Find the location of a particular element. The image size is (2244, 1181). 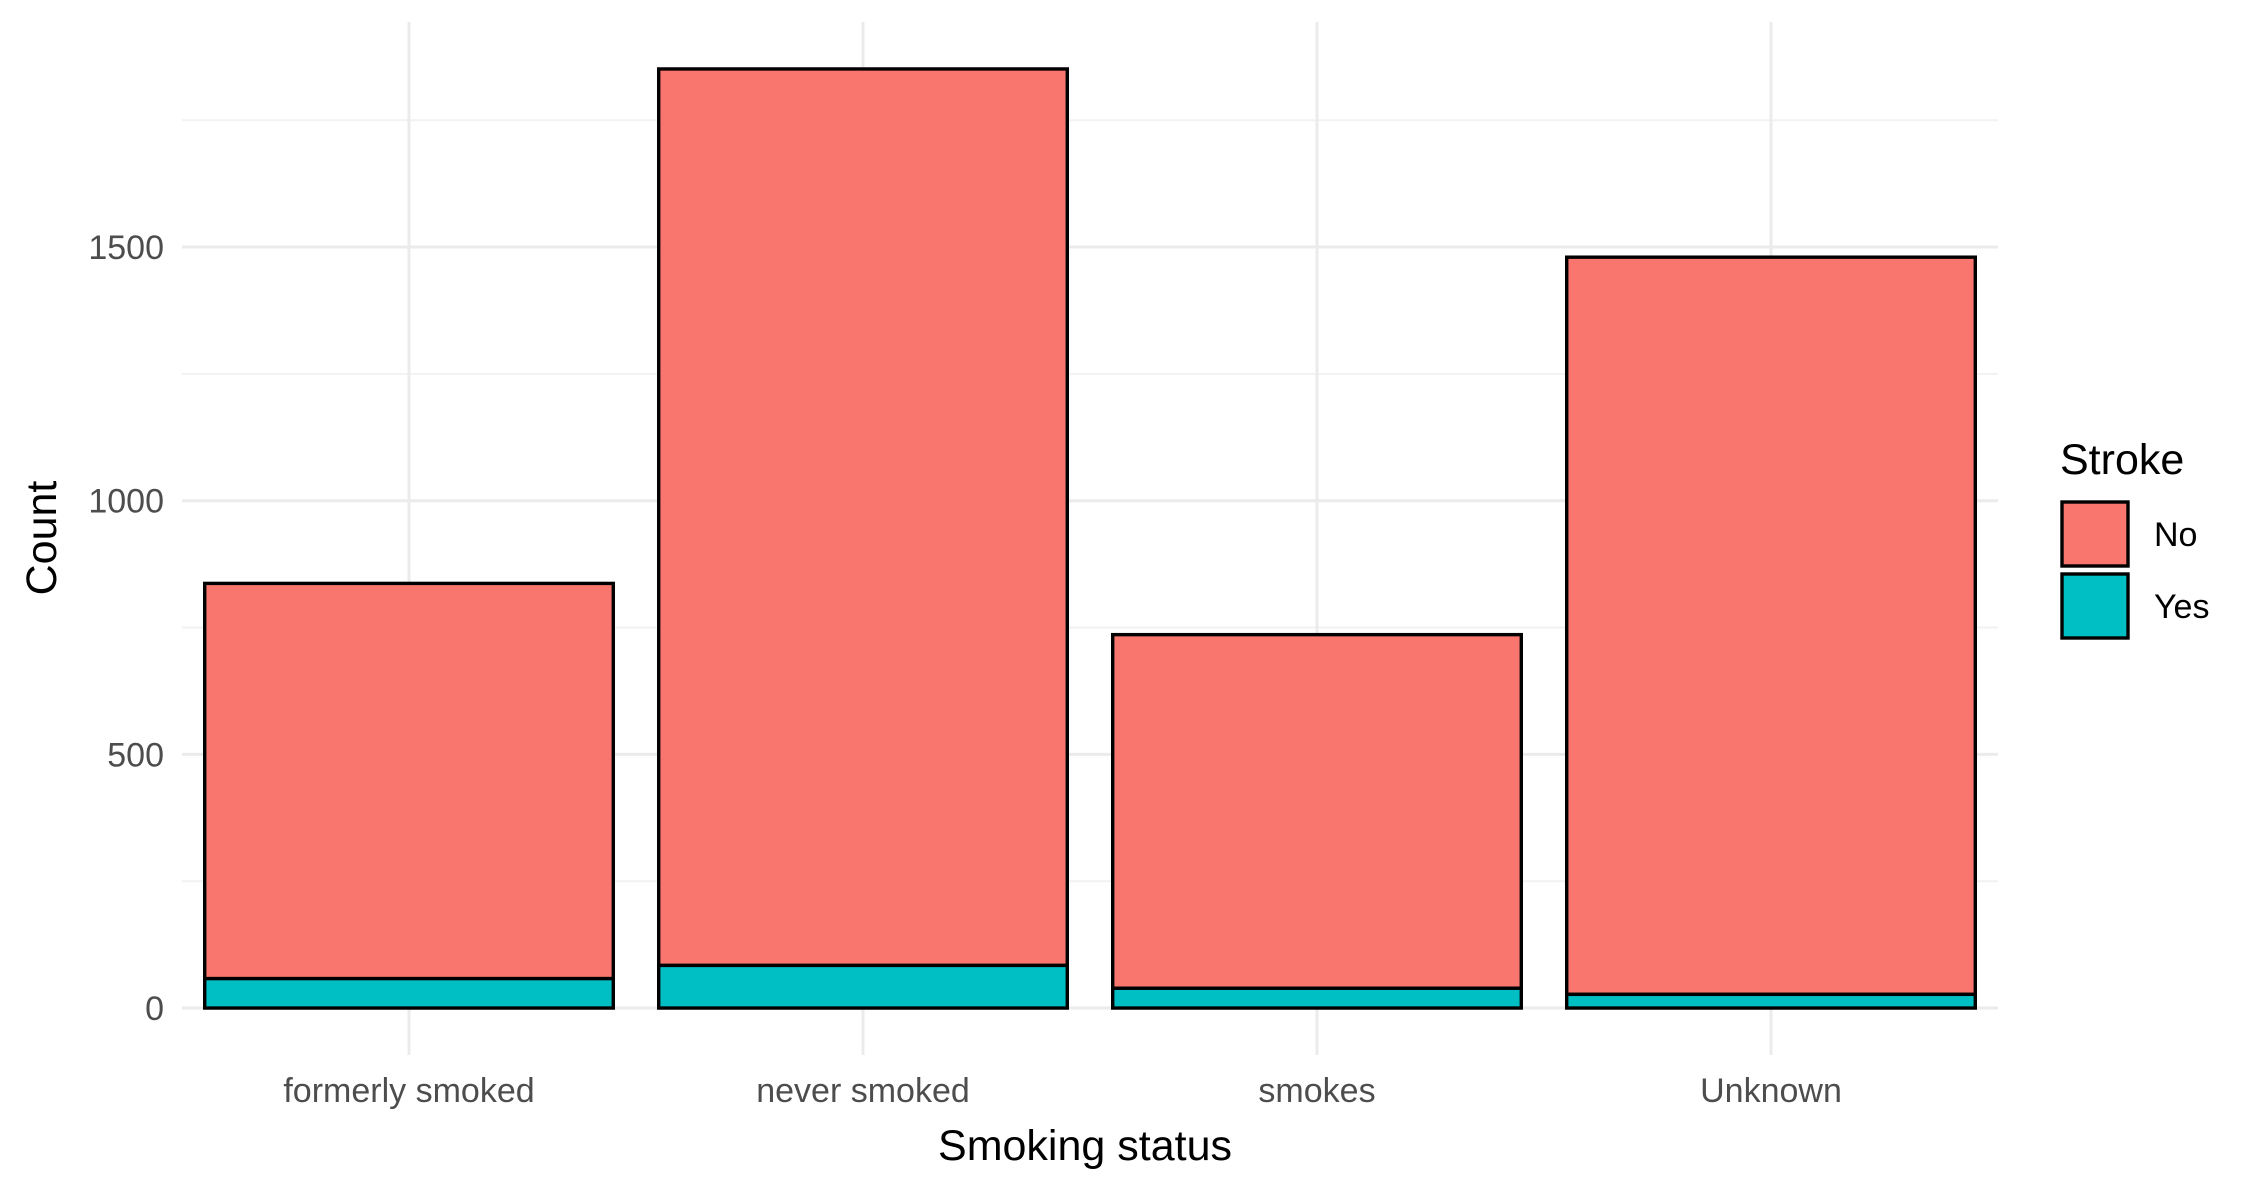

x-tick-label-2: smokes is located at coordinates (1316, 1091).